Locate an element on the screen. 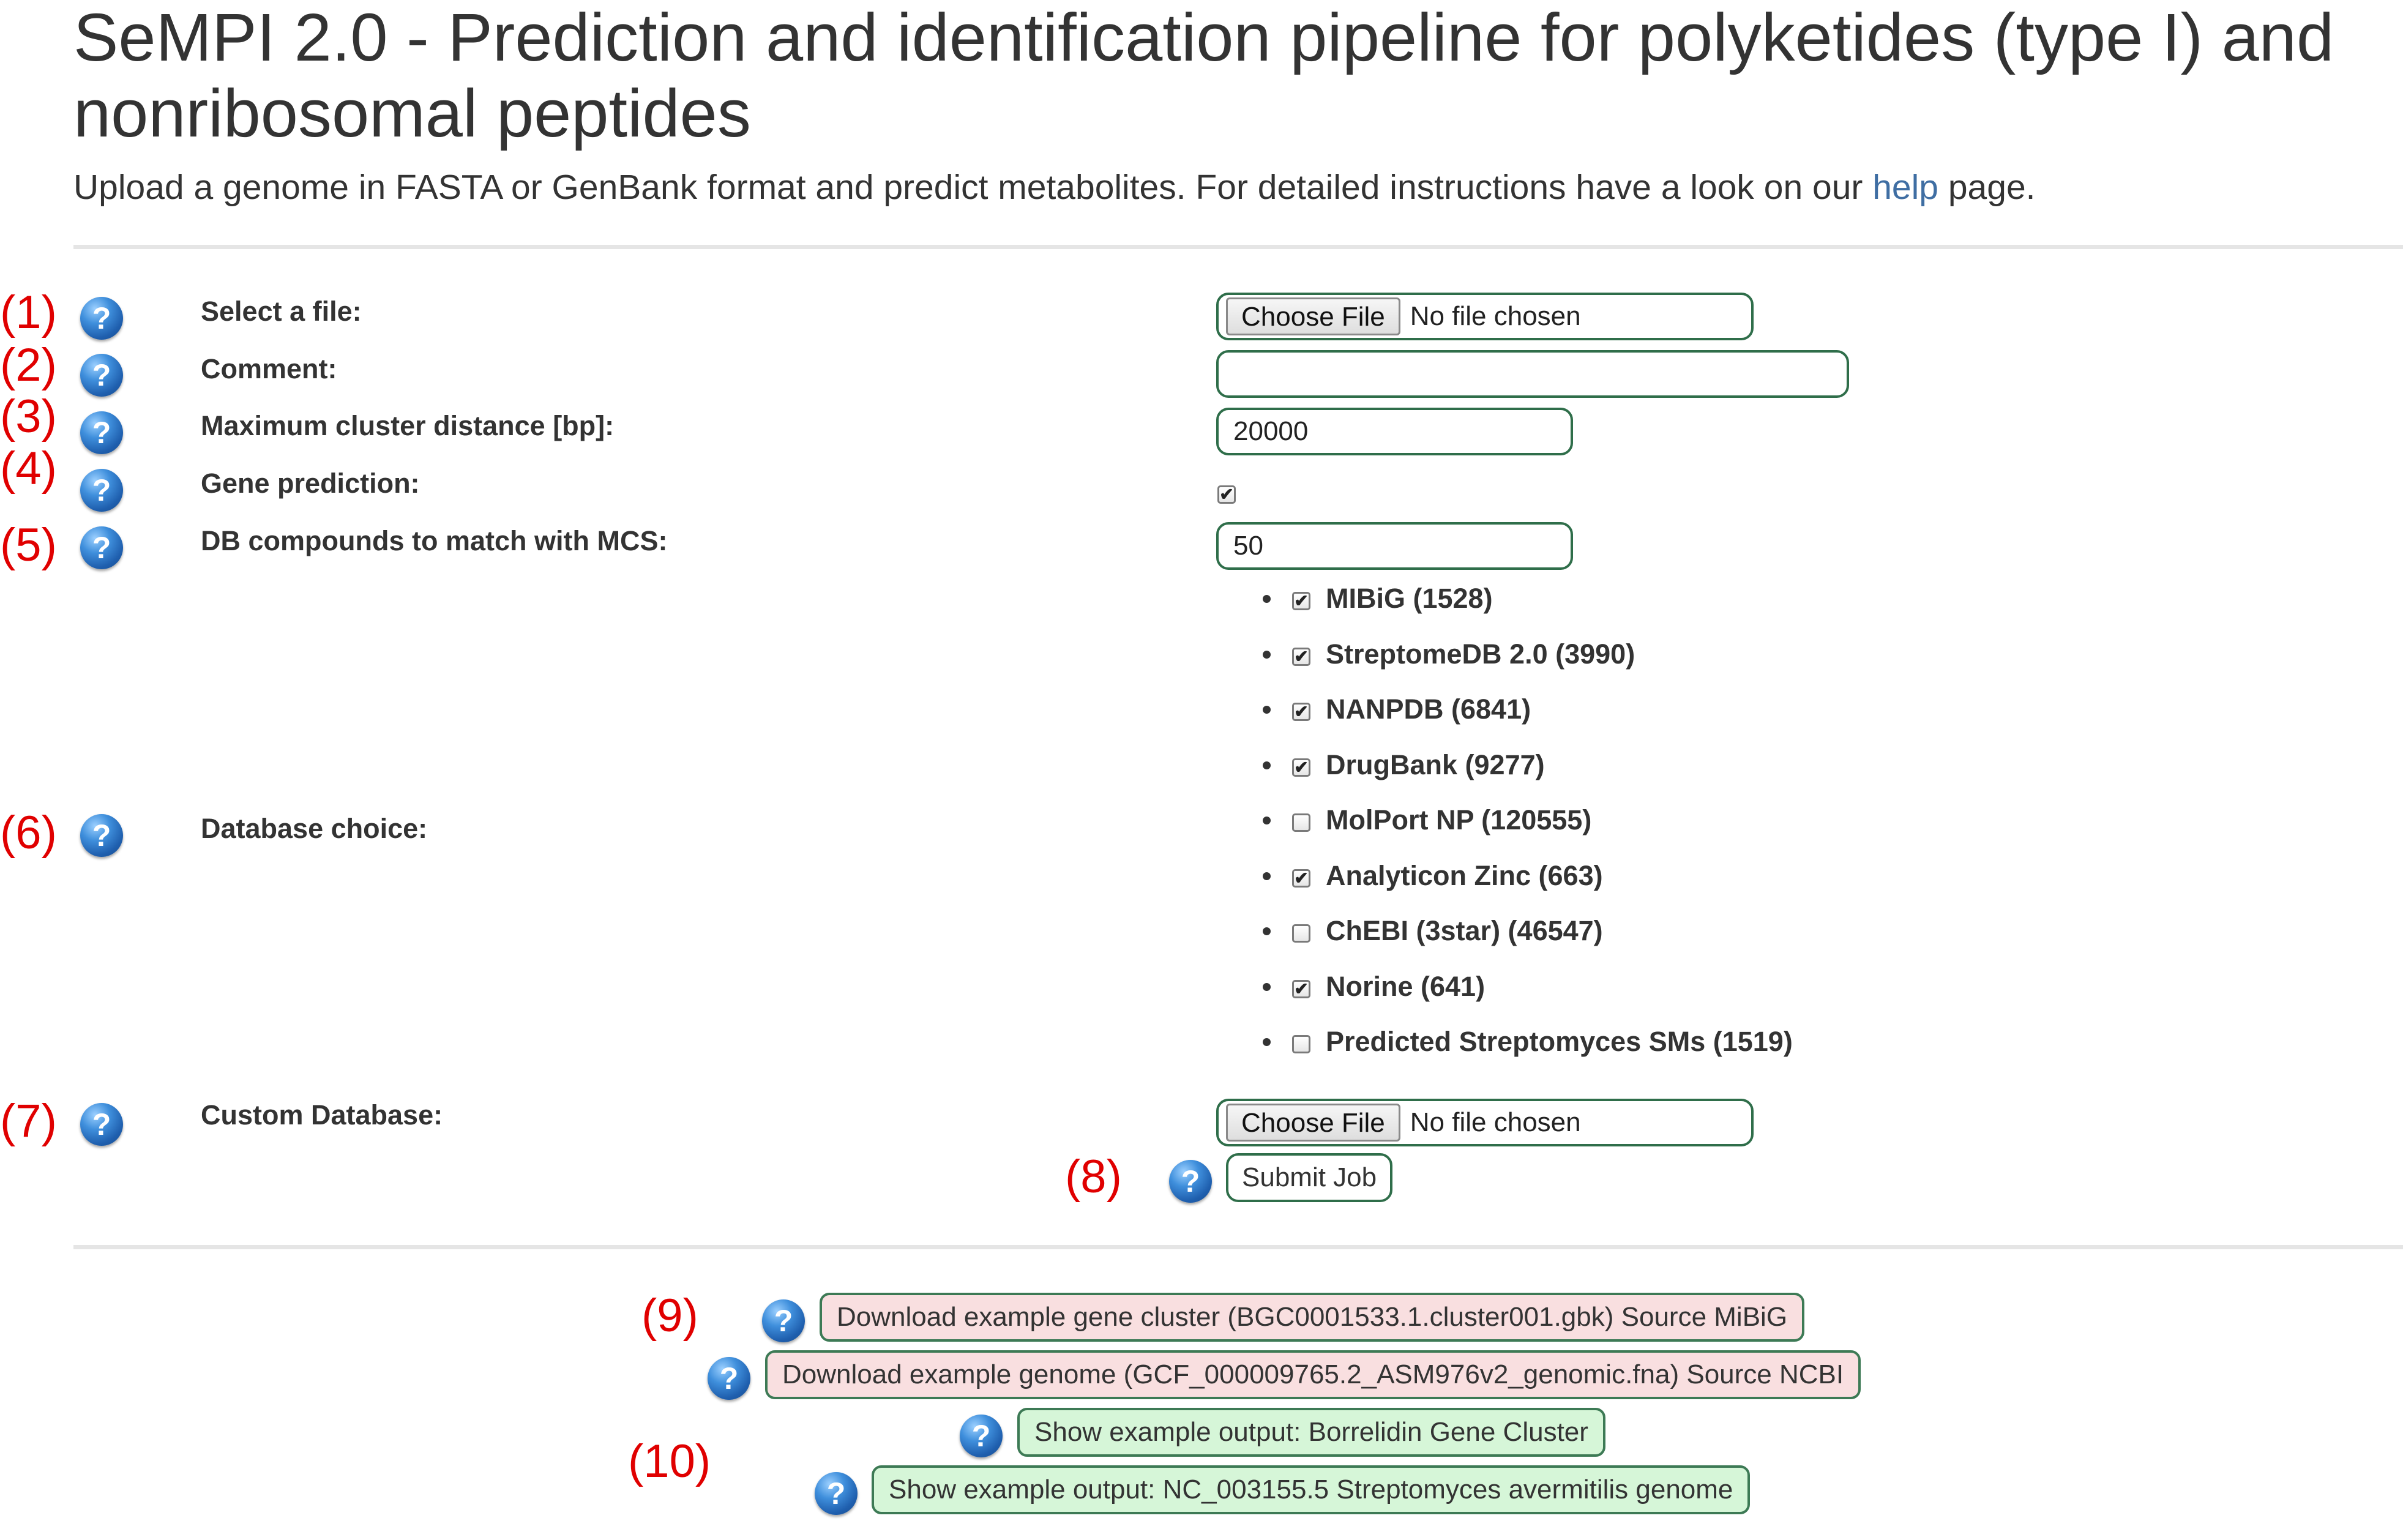 Image resolution: width=2403 pixels, height=1540 pixels. annotation-9: (9) is located at coordinates (669, 1316).